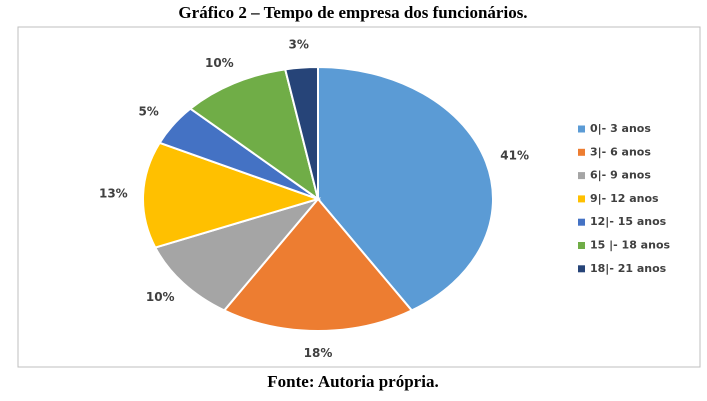 The width and height of the screenshot is (707, 401). I want to click on legend-label: 18|- 21 anos, so click(628, 268).